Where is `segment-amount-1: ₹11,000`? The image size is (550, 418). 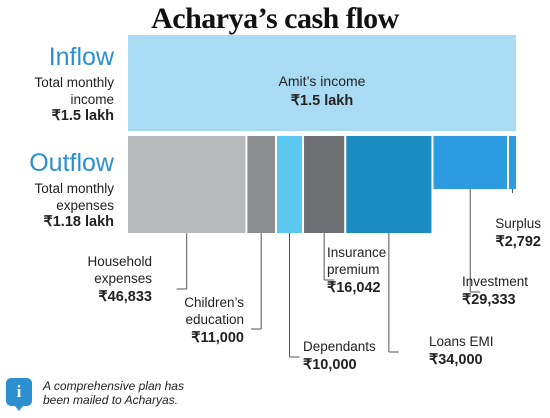
segment-amount-1: ₹11,000 is located at coordinates (217, 338).